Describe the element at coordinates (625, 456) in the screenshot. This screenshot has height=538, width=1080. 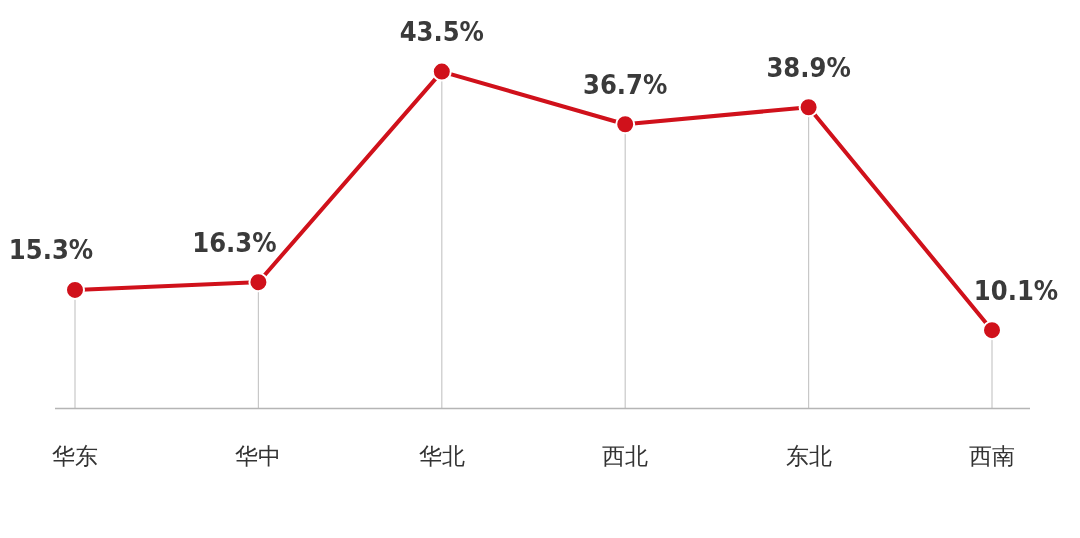
I see `x-tick-label: 西北` at that location.